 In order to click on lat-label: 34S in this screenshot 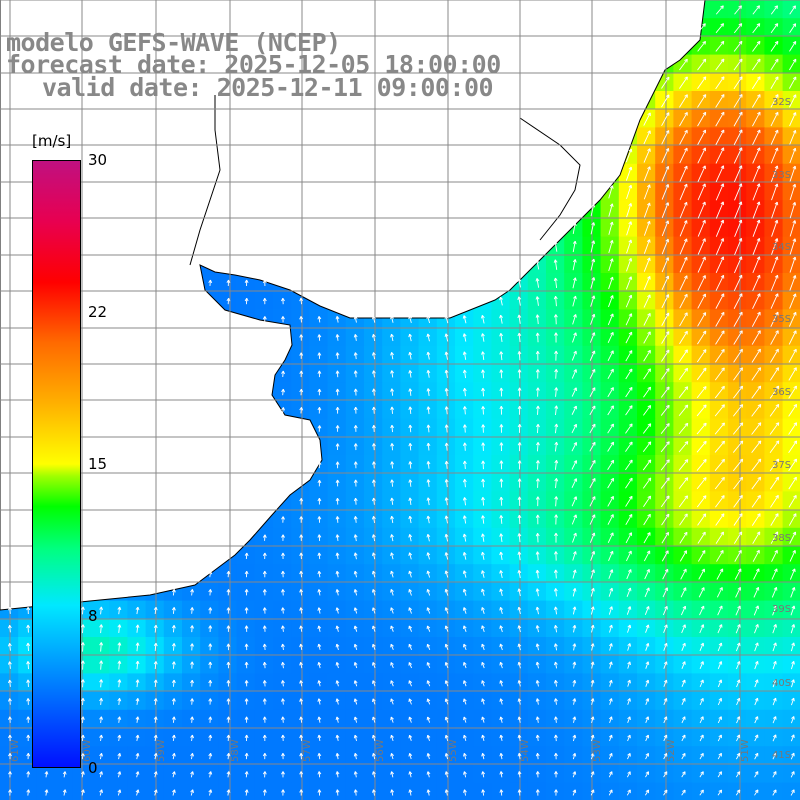, I will do `click(781, 247)`.